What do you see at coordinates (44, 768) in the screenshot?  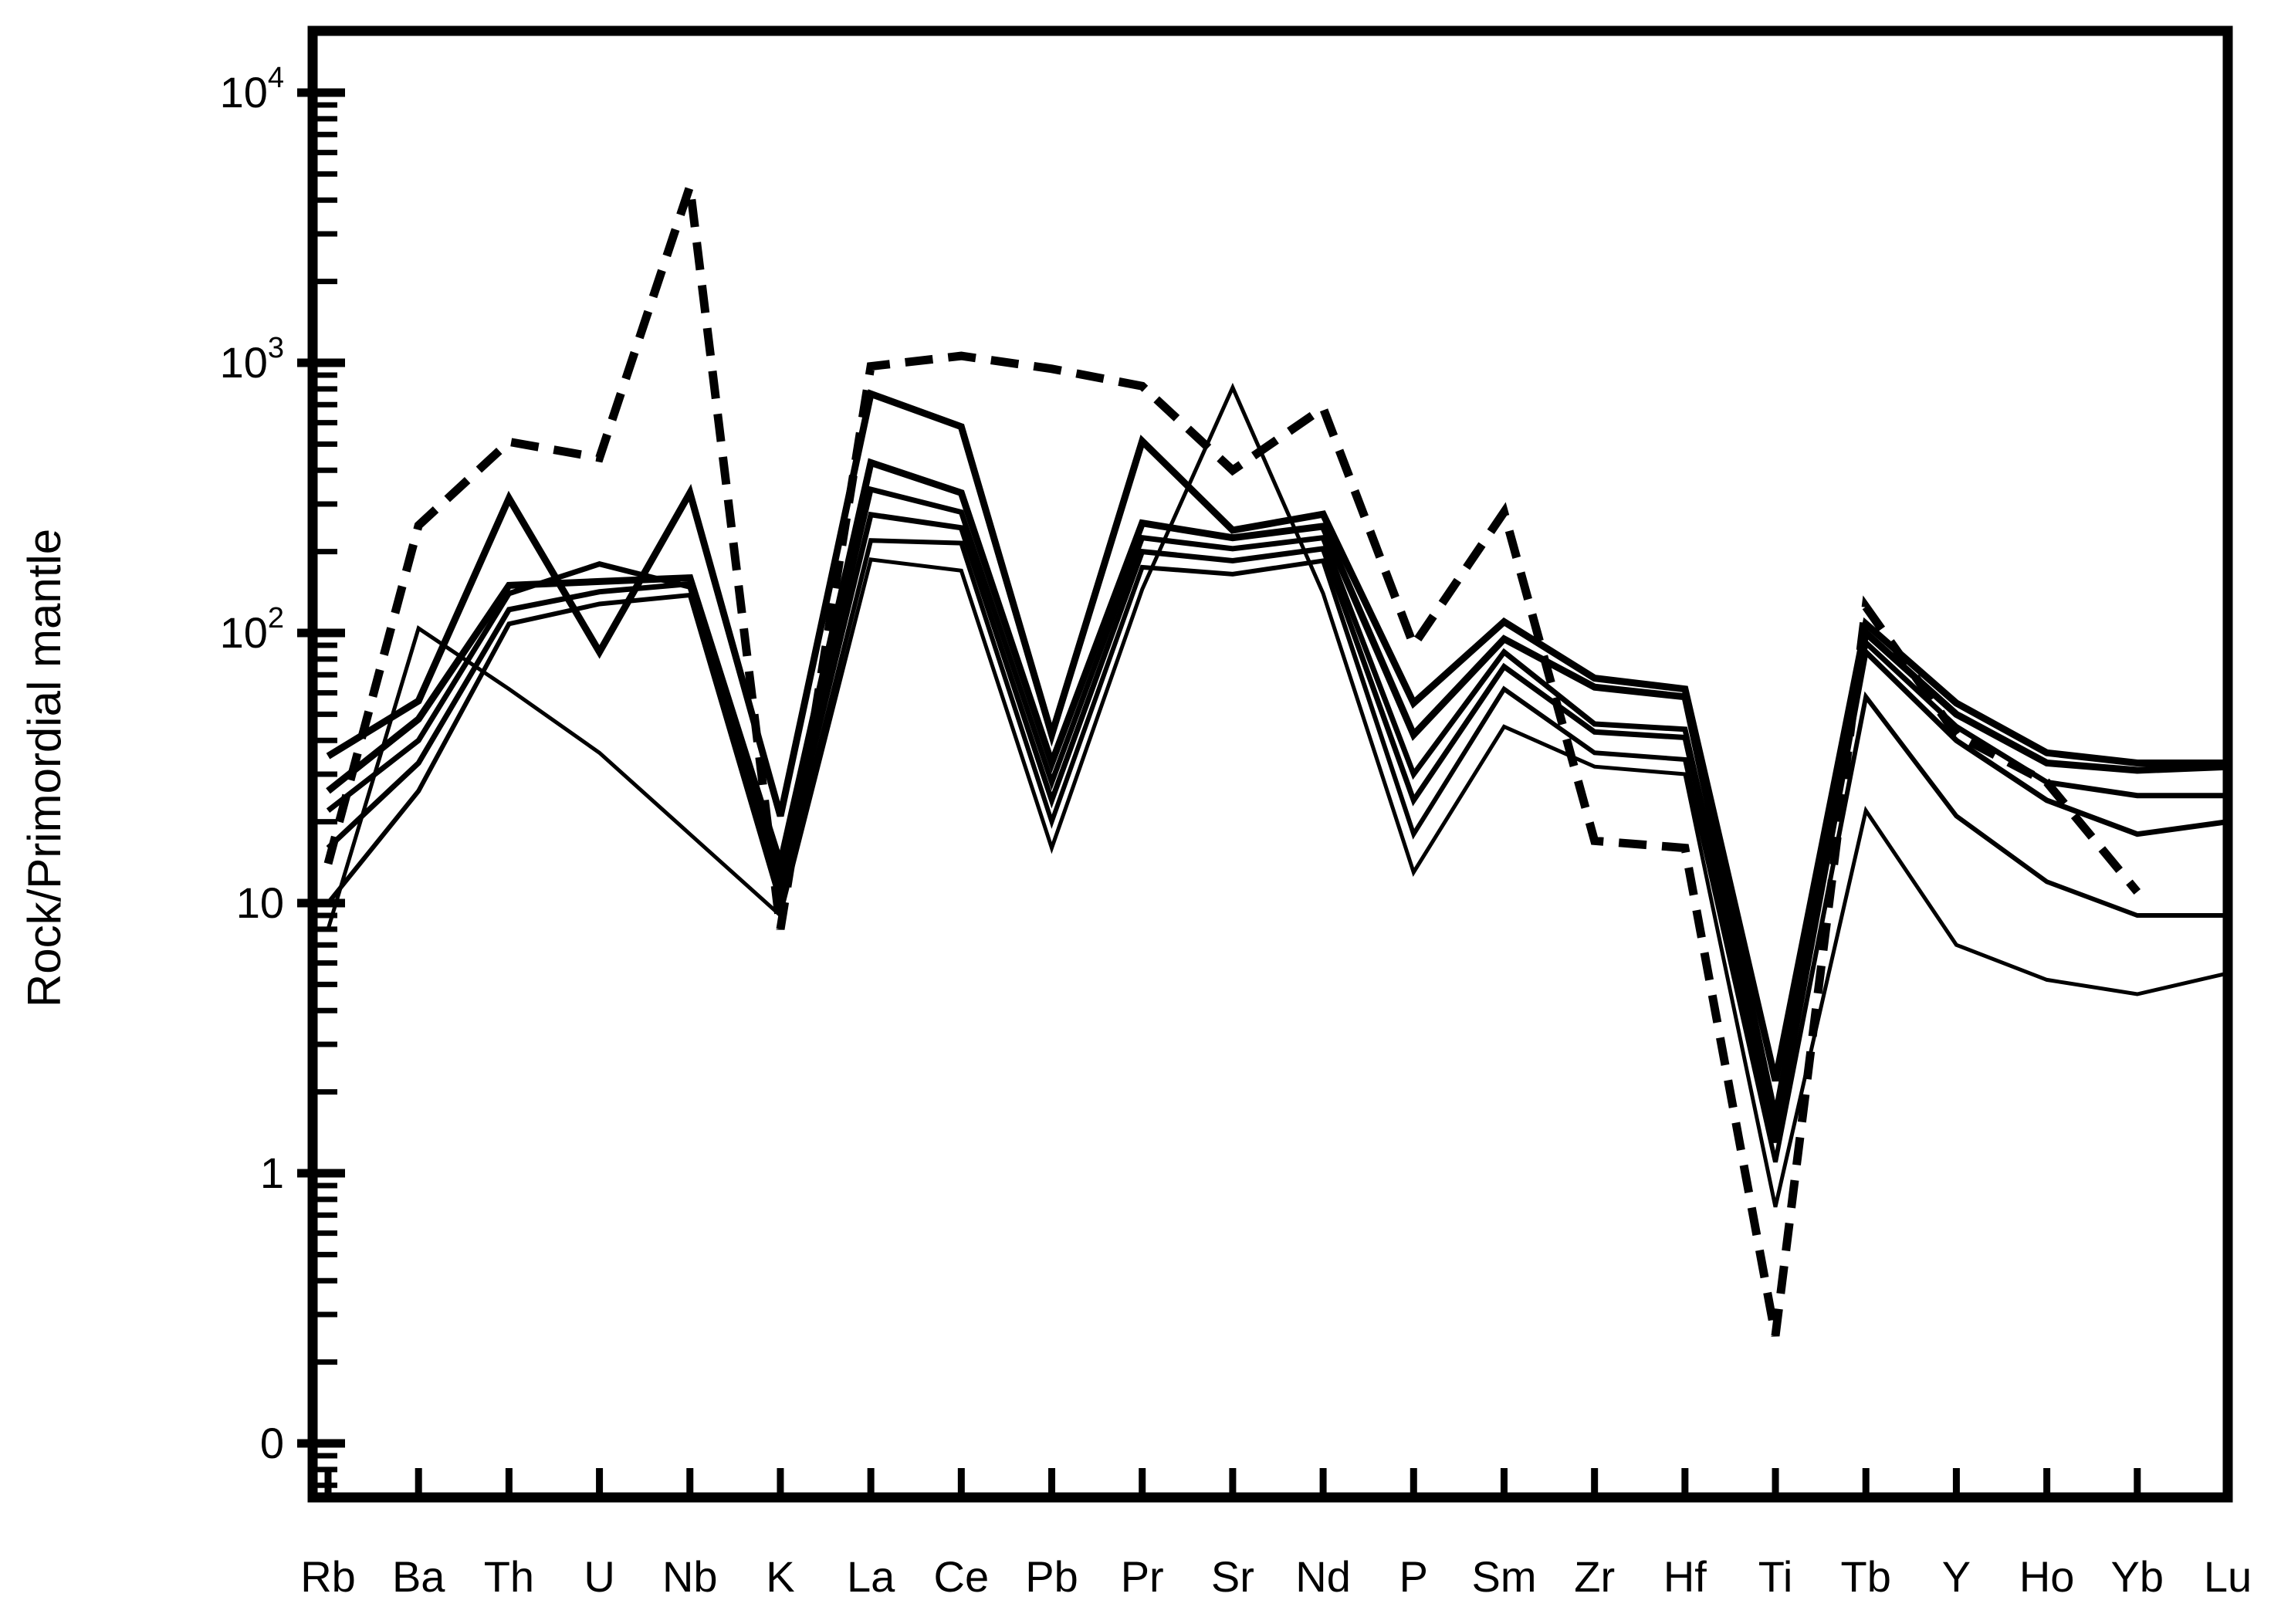 I see `y-axis-title: Rock/Primordial mantle` at bounding box center [44, 768].